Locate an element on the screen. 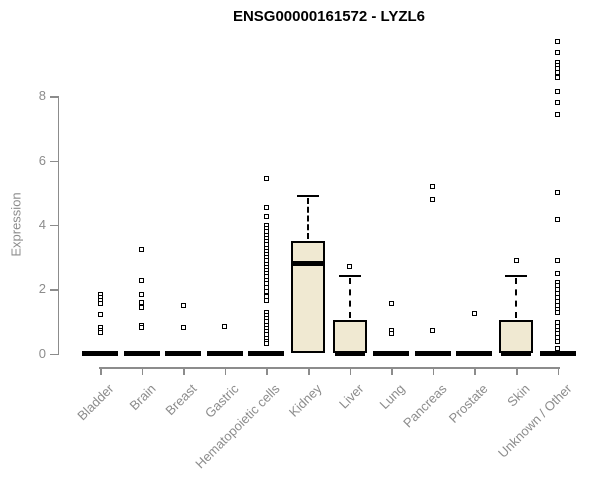 The height and width of the screenshot is (500, 600). y-tick-label: 8 is located at coordinates (42, 96).